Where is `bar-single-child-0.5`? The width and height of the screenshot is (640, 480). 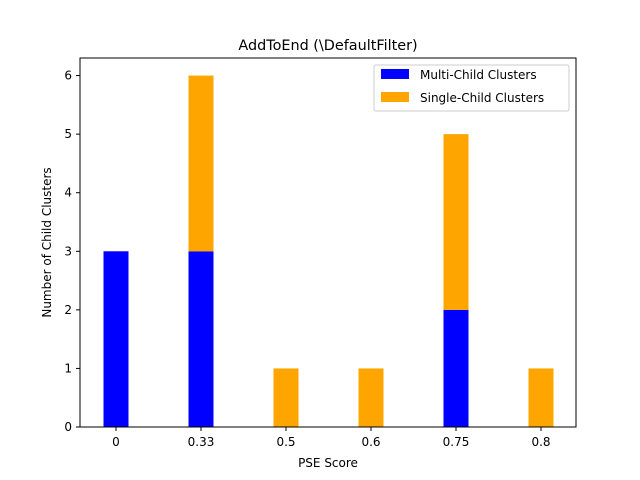
bar-single-child-0.5 is located at coordinates (286, 397).